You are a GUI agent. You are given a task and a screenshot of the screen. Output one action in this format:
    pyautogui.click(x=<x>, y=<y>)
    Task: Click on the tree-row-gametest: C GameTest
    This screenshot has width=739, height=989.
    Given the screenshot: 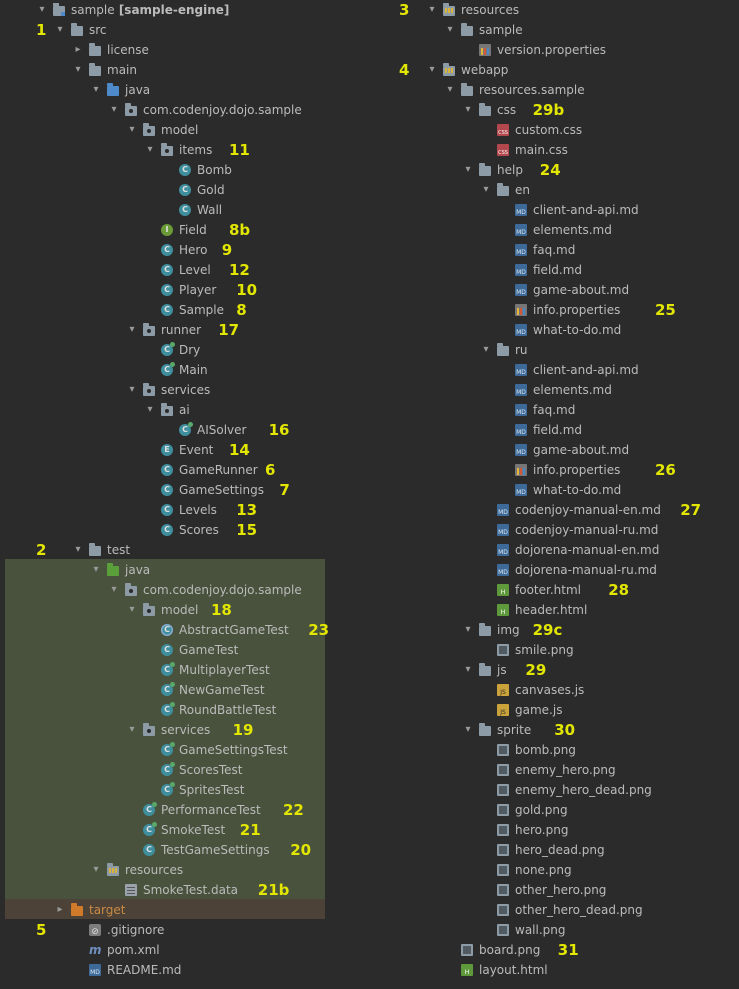 What is the action you would take?
    pyautogui.click(x=165, y=650)
    